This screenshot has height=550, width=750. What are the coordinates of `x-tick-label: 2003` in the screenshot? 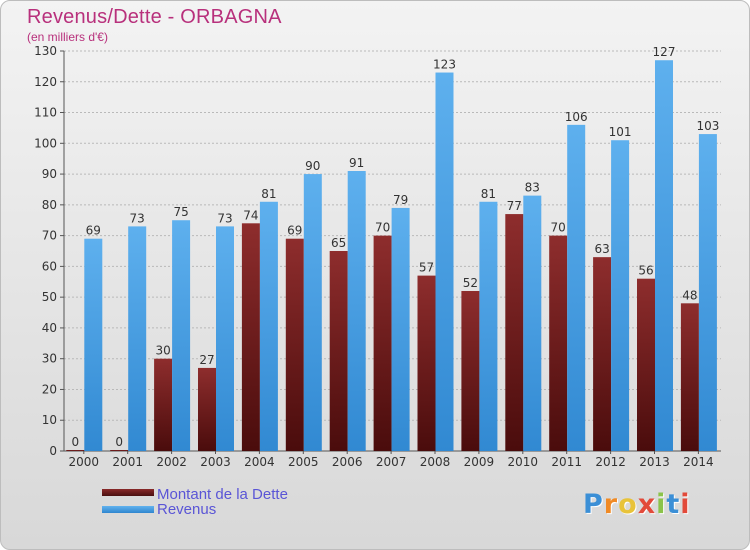 It's located at (215, 462).